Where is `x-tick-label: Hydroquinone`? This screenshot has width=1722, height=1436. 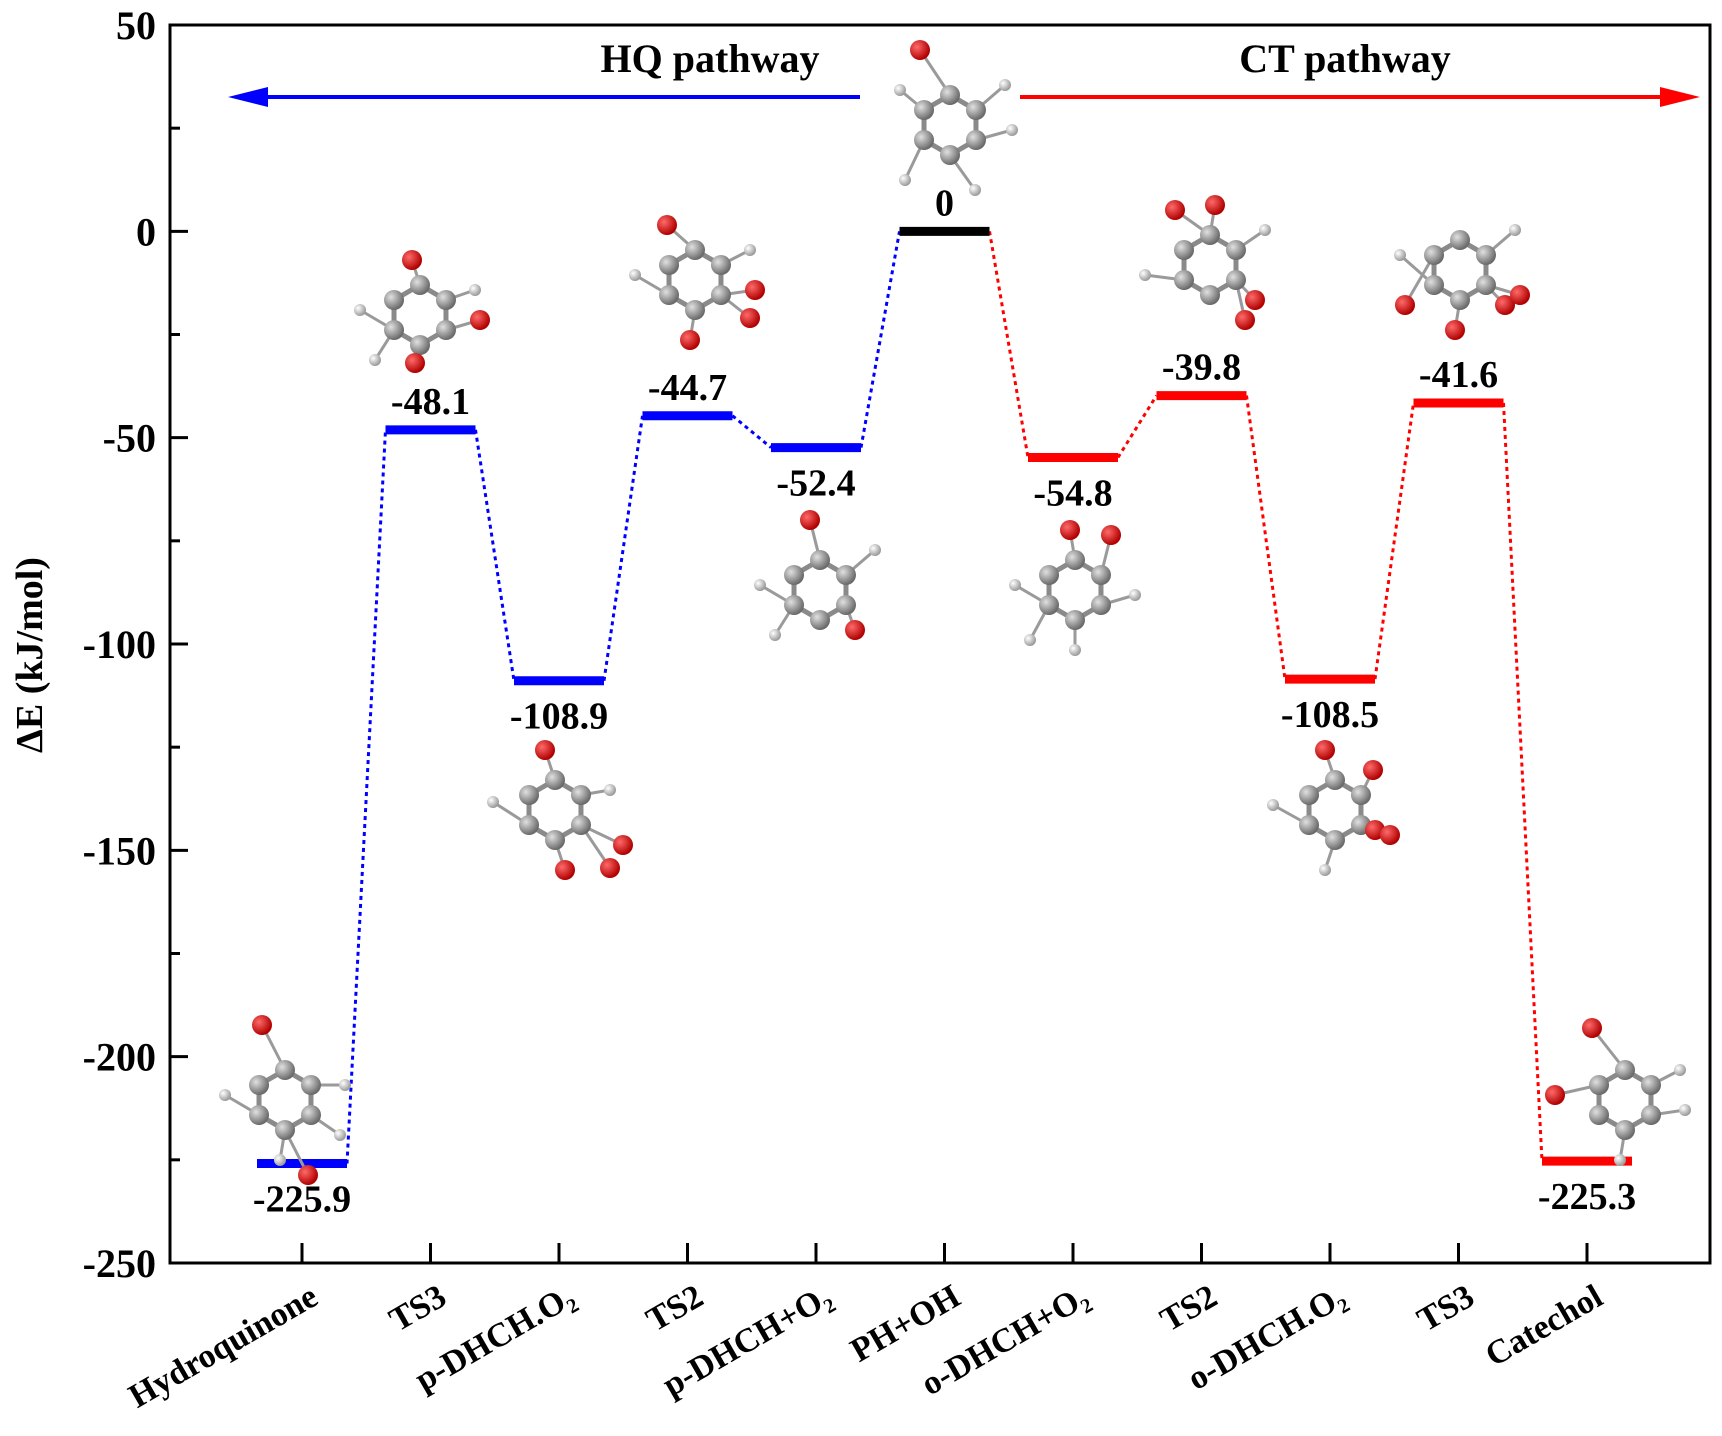
x-tick-label: Hydroquinone is located at coordinates (223, 1347).